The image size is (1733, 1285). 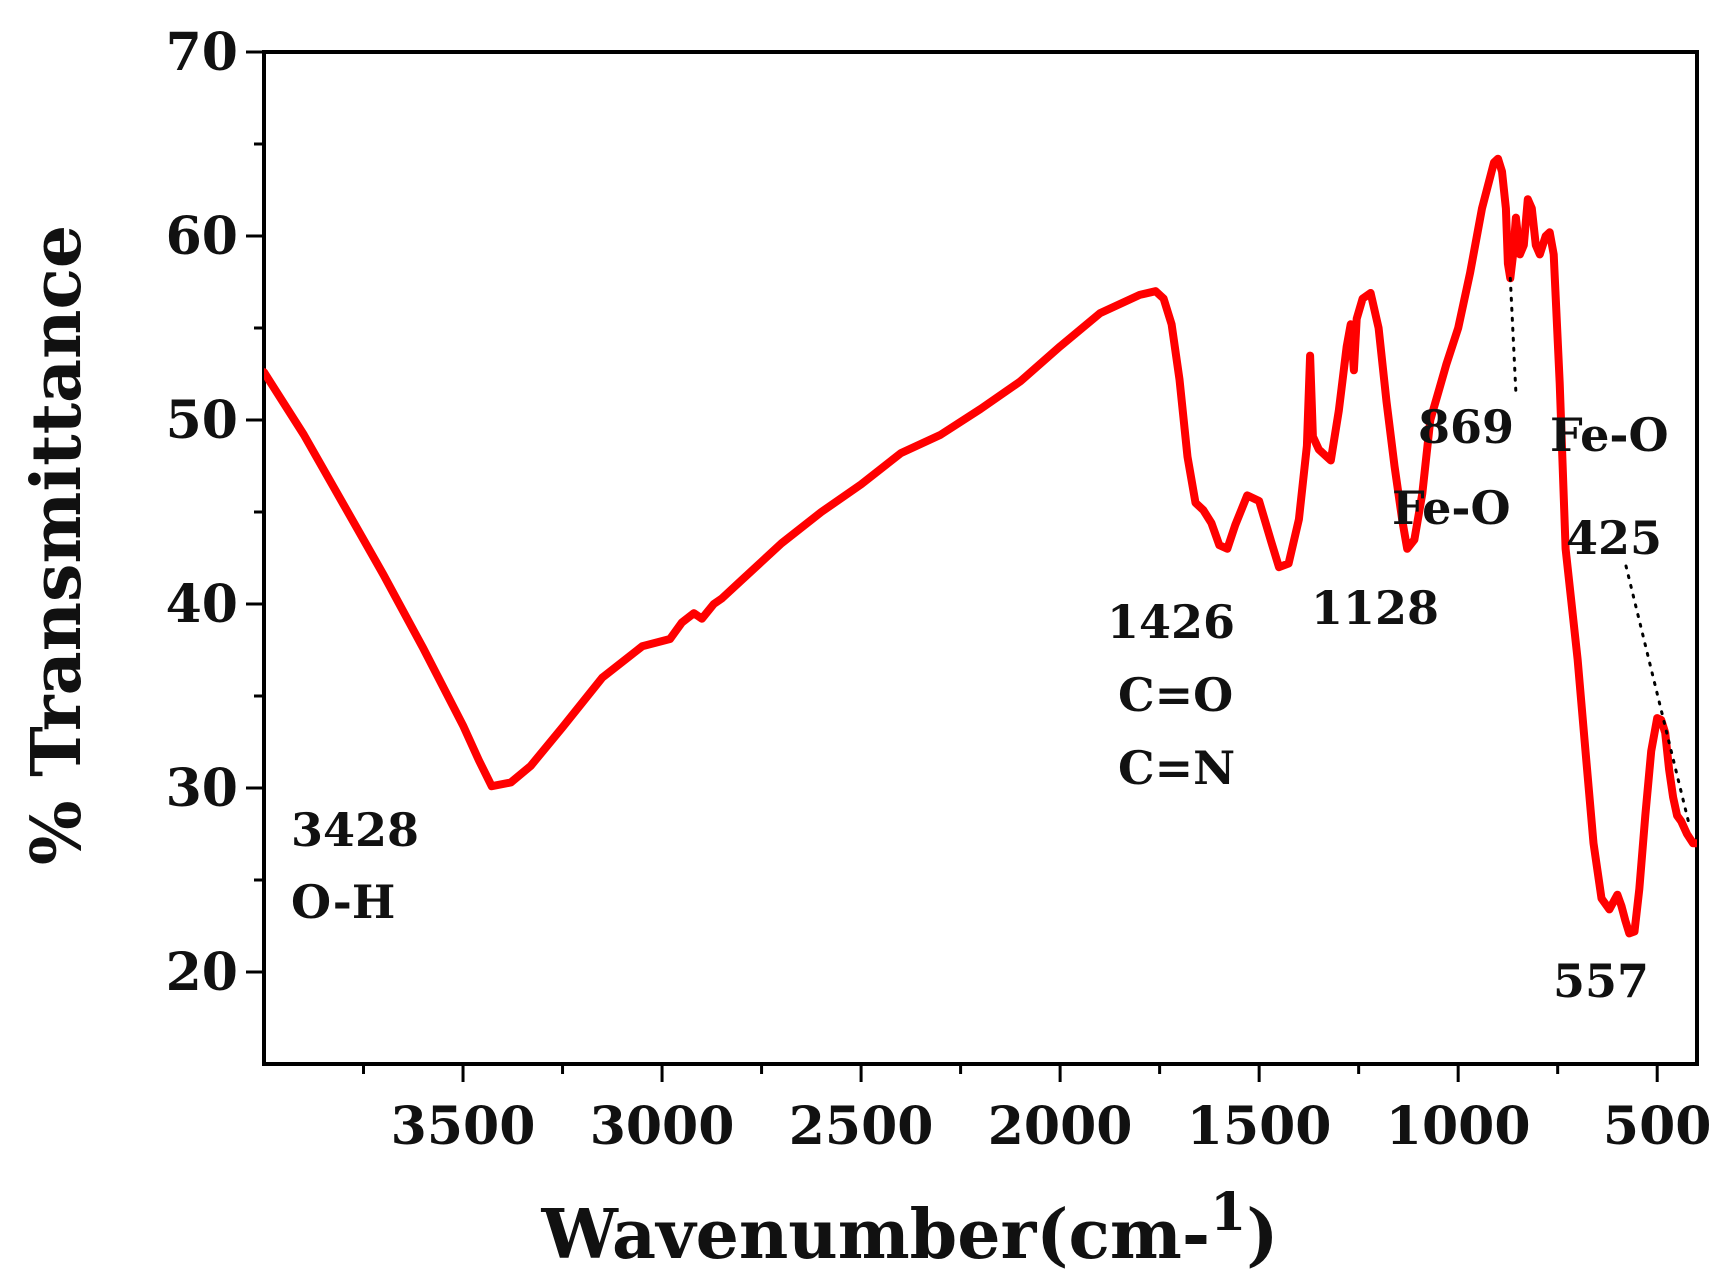 I want to click on annotation-leaders, so click(x=1600, y=553).